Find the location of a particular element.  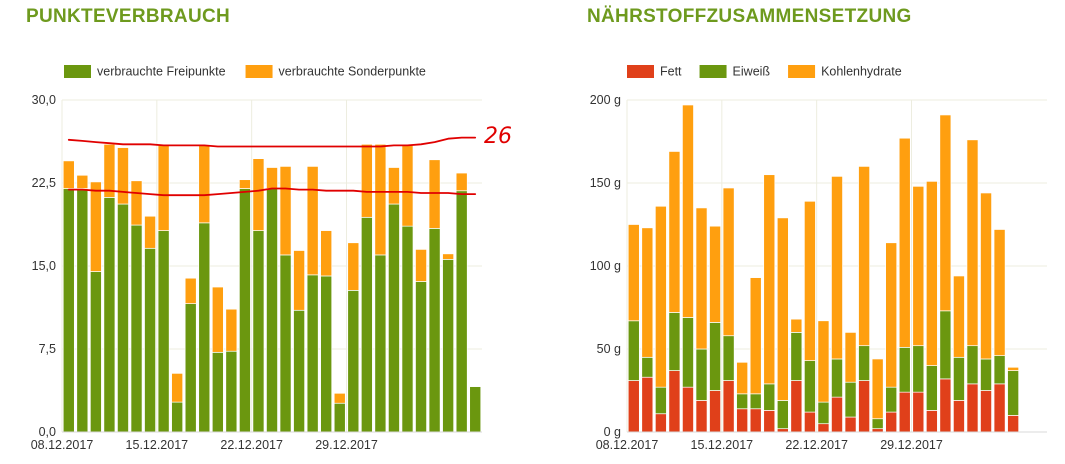

legend-item: verbrauchte Freipunkte is located at coordinates (145, 72).